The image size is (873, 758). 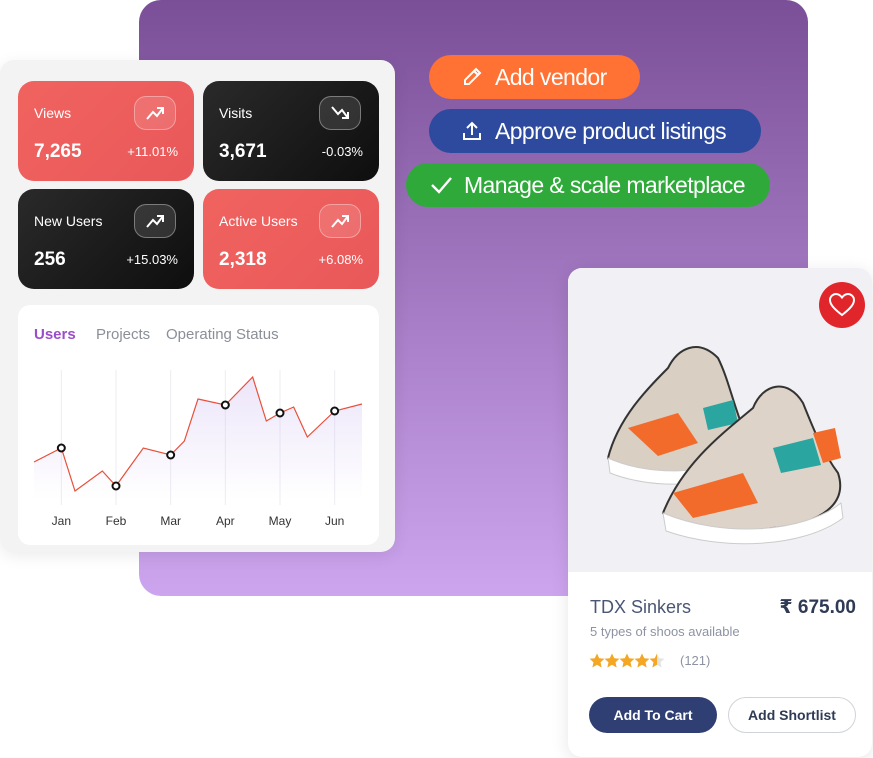 What do you see at coordinates (258, 221) in the screenshot?
I see `stat-label: Active Users` at bounding box center [258, 221].